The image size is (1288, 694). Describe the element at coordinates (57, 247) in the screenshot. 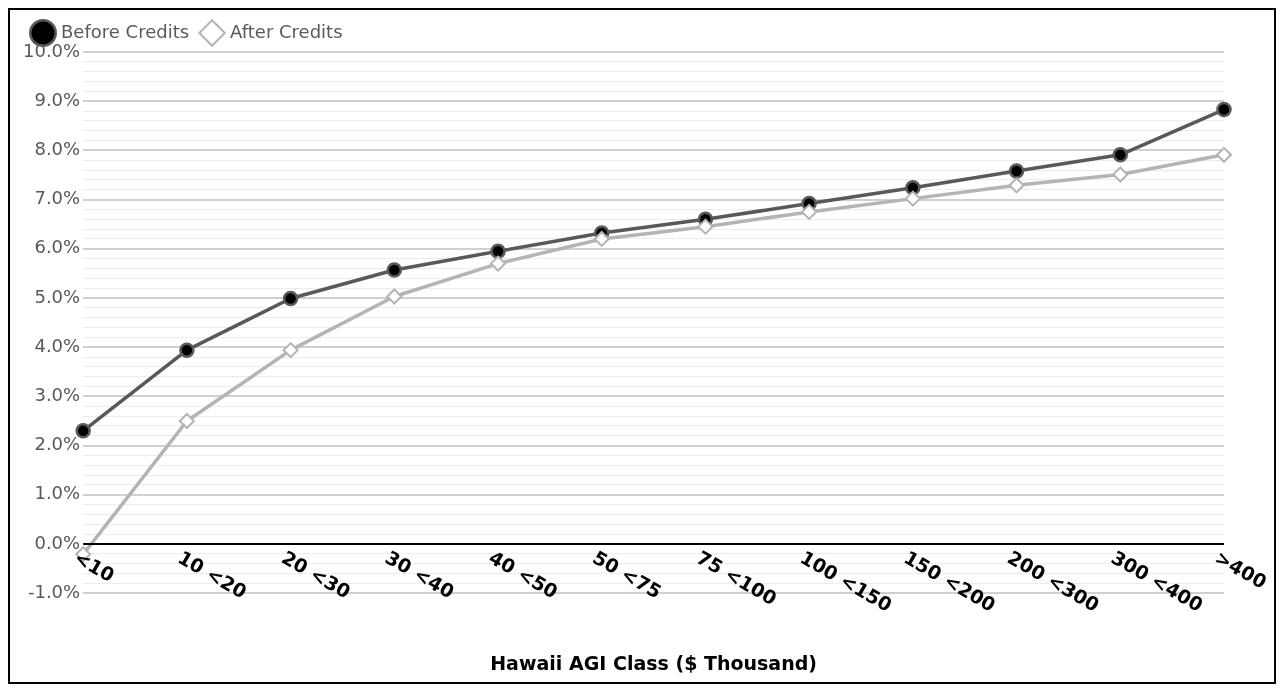

I see `y-tick-label: 6.0%` at that location.